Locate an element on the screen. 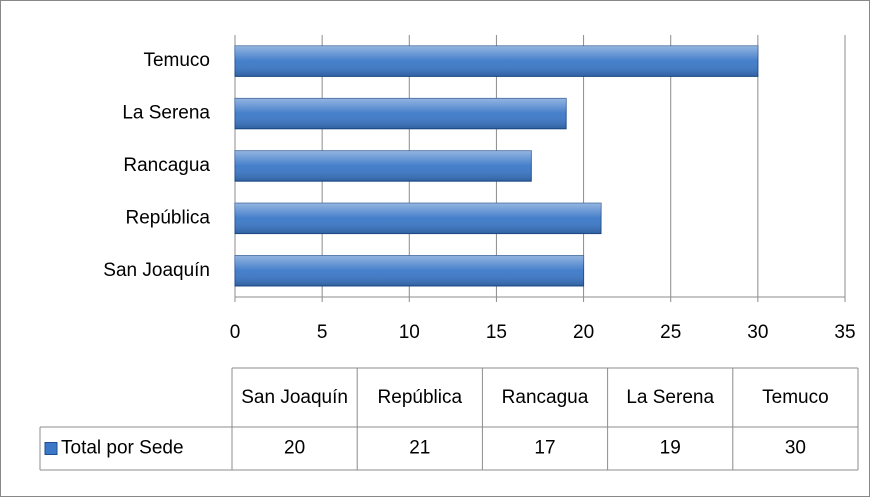 This screenshot has height=498, width=871. table-header: República is located at coordinates (420, 397).